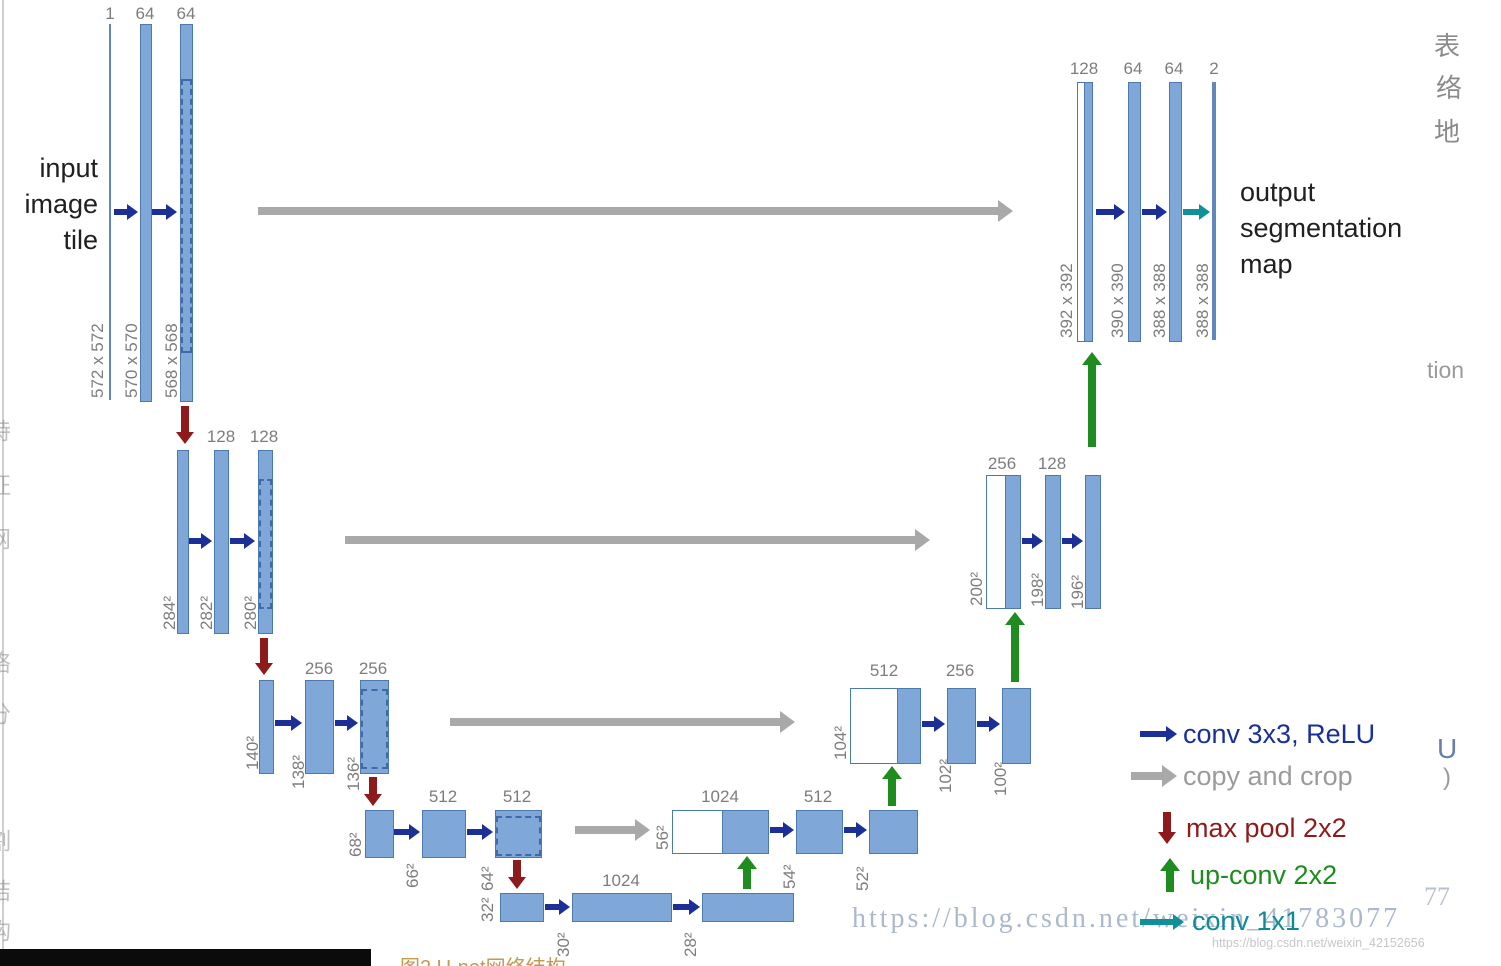 The width and height of the screenshot is (1501, 966). I want to click on size-label: 196², so click(1077, 591).